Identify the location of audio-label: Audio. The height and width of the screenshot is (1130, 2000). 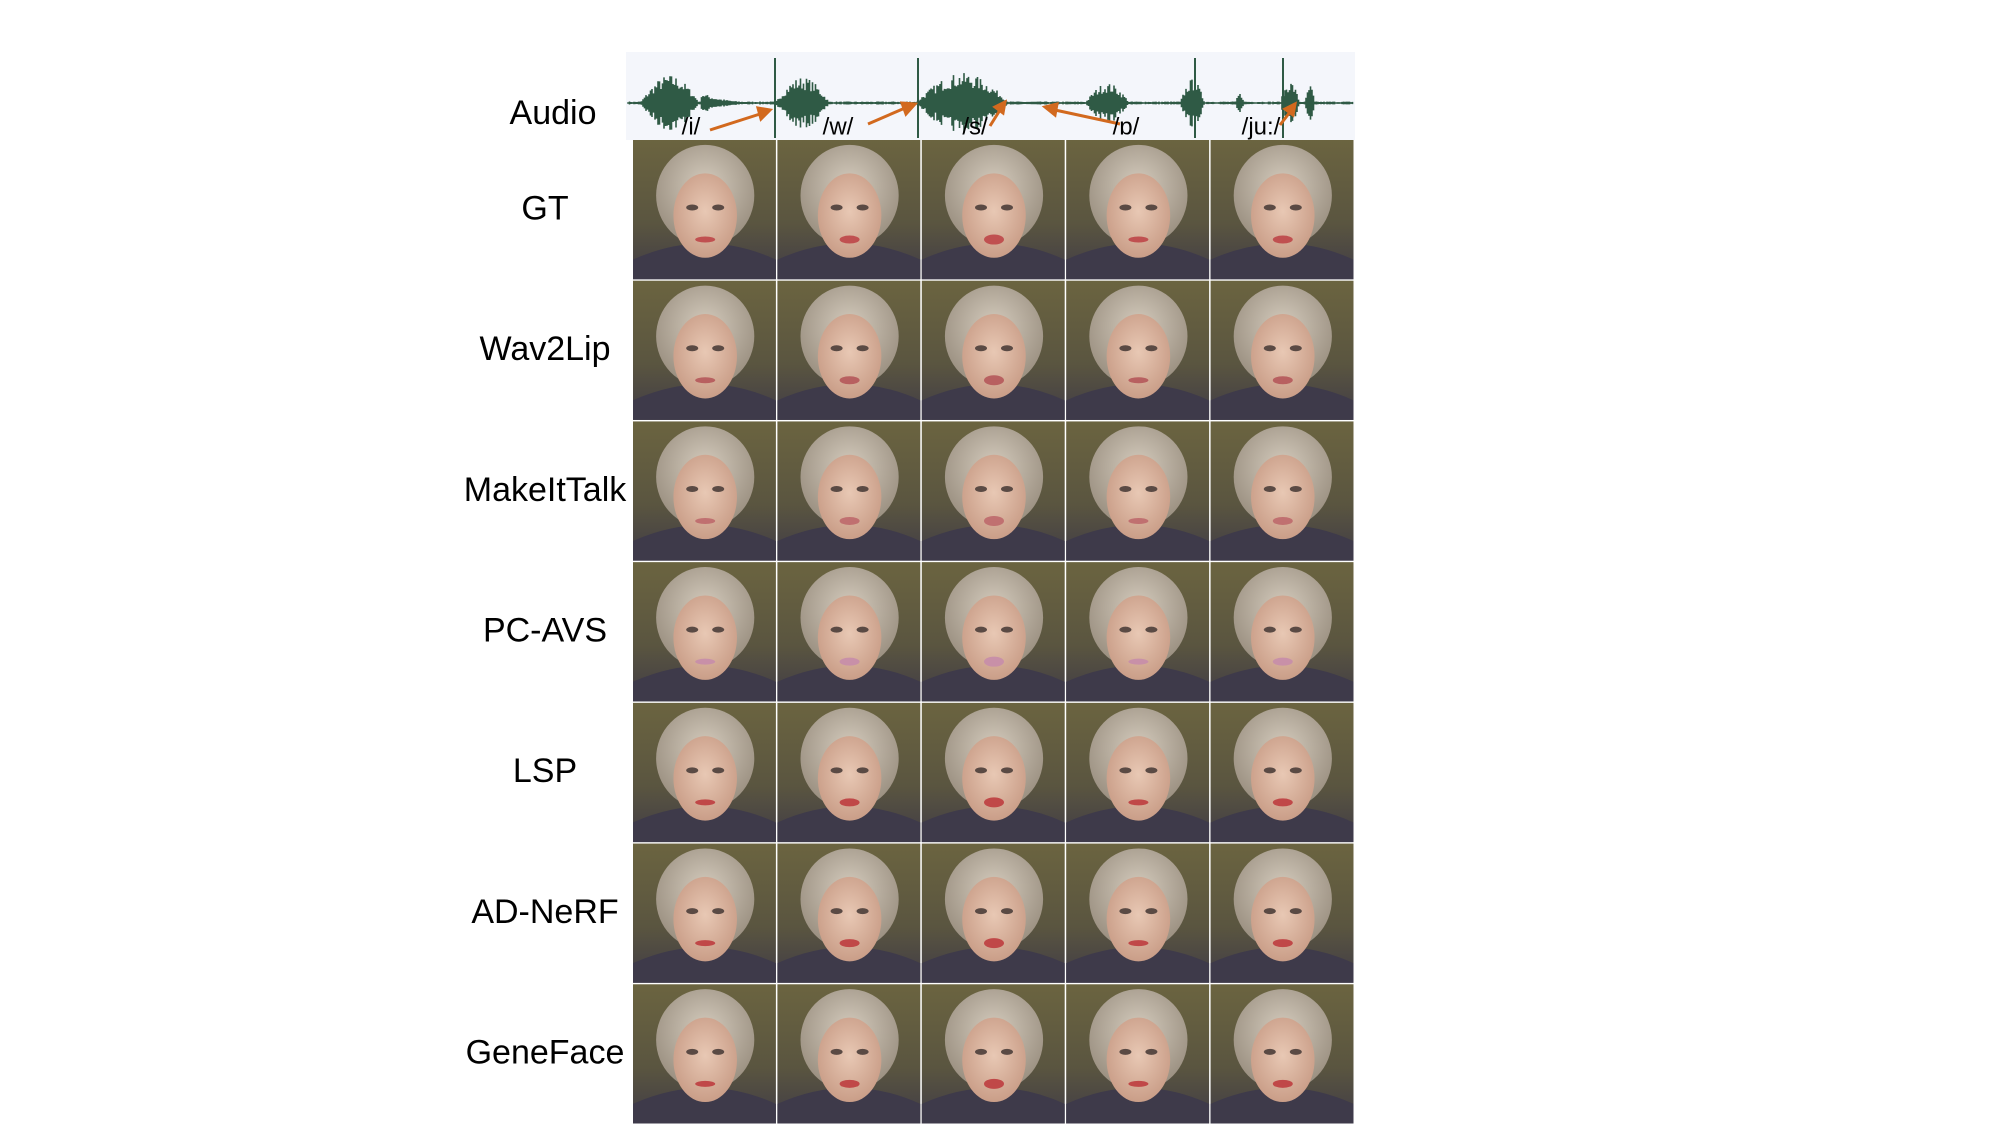
(553, 113).